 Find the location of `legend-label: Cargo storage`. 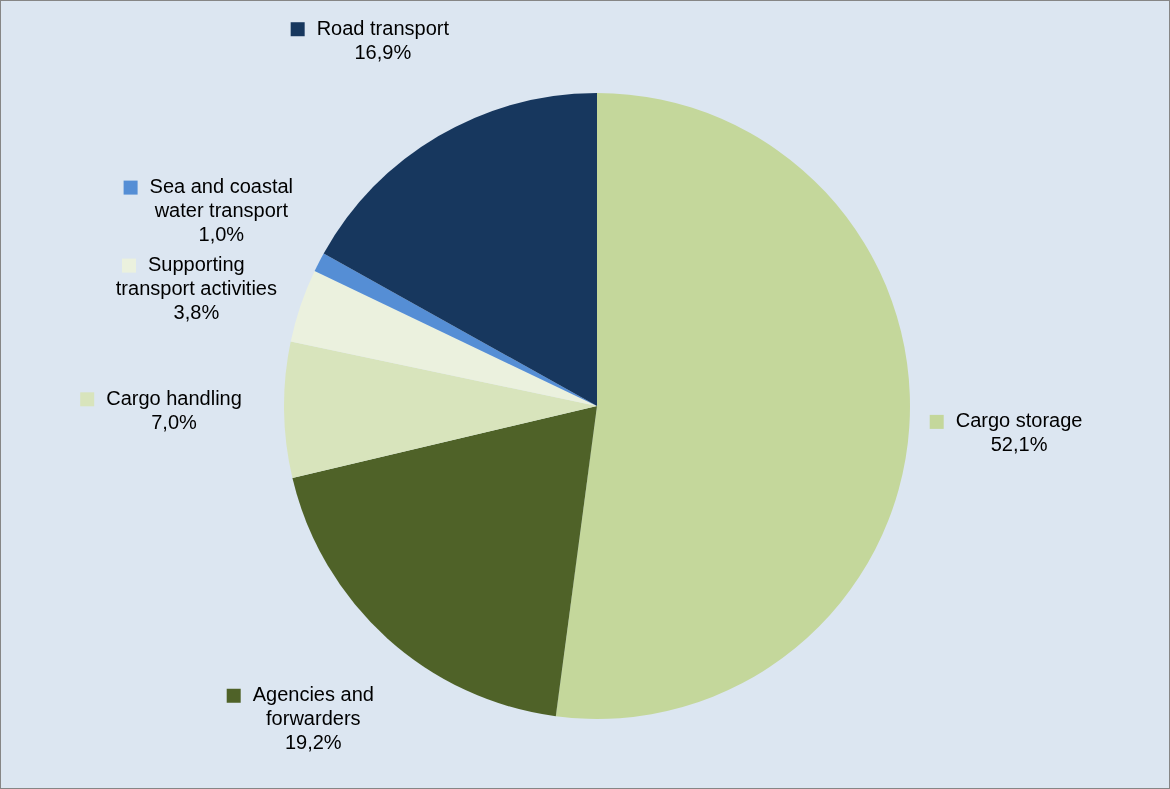

legend-label: Cargo storage is located at coordinates (1019, 420).